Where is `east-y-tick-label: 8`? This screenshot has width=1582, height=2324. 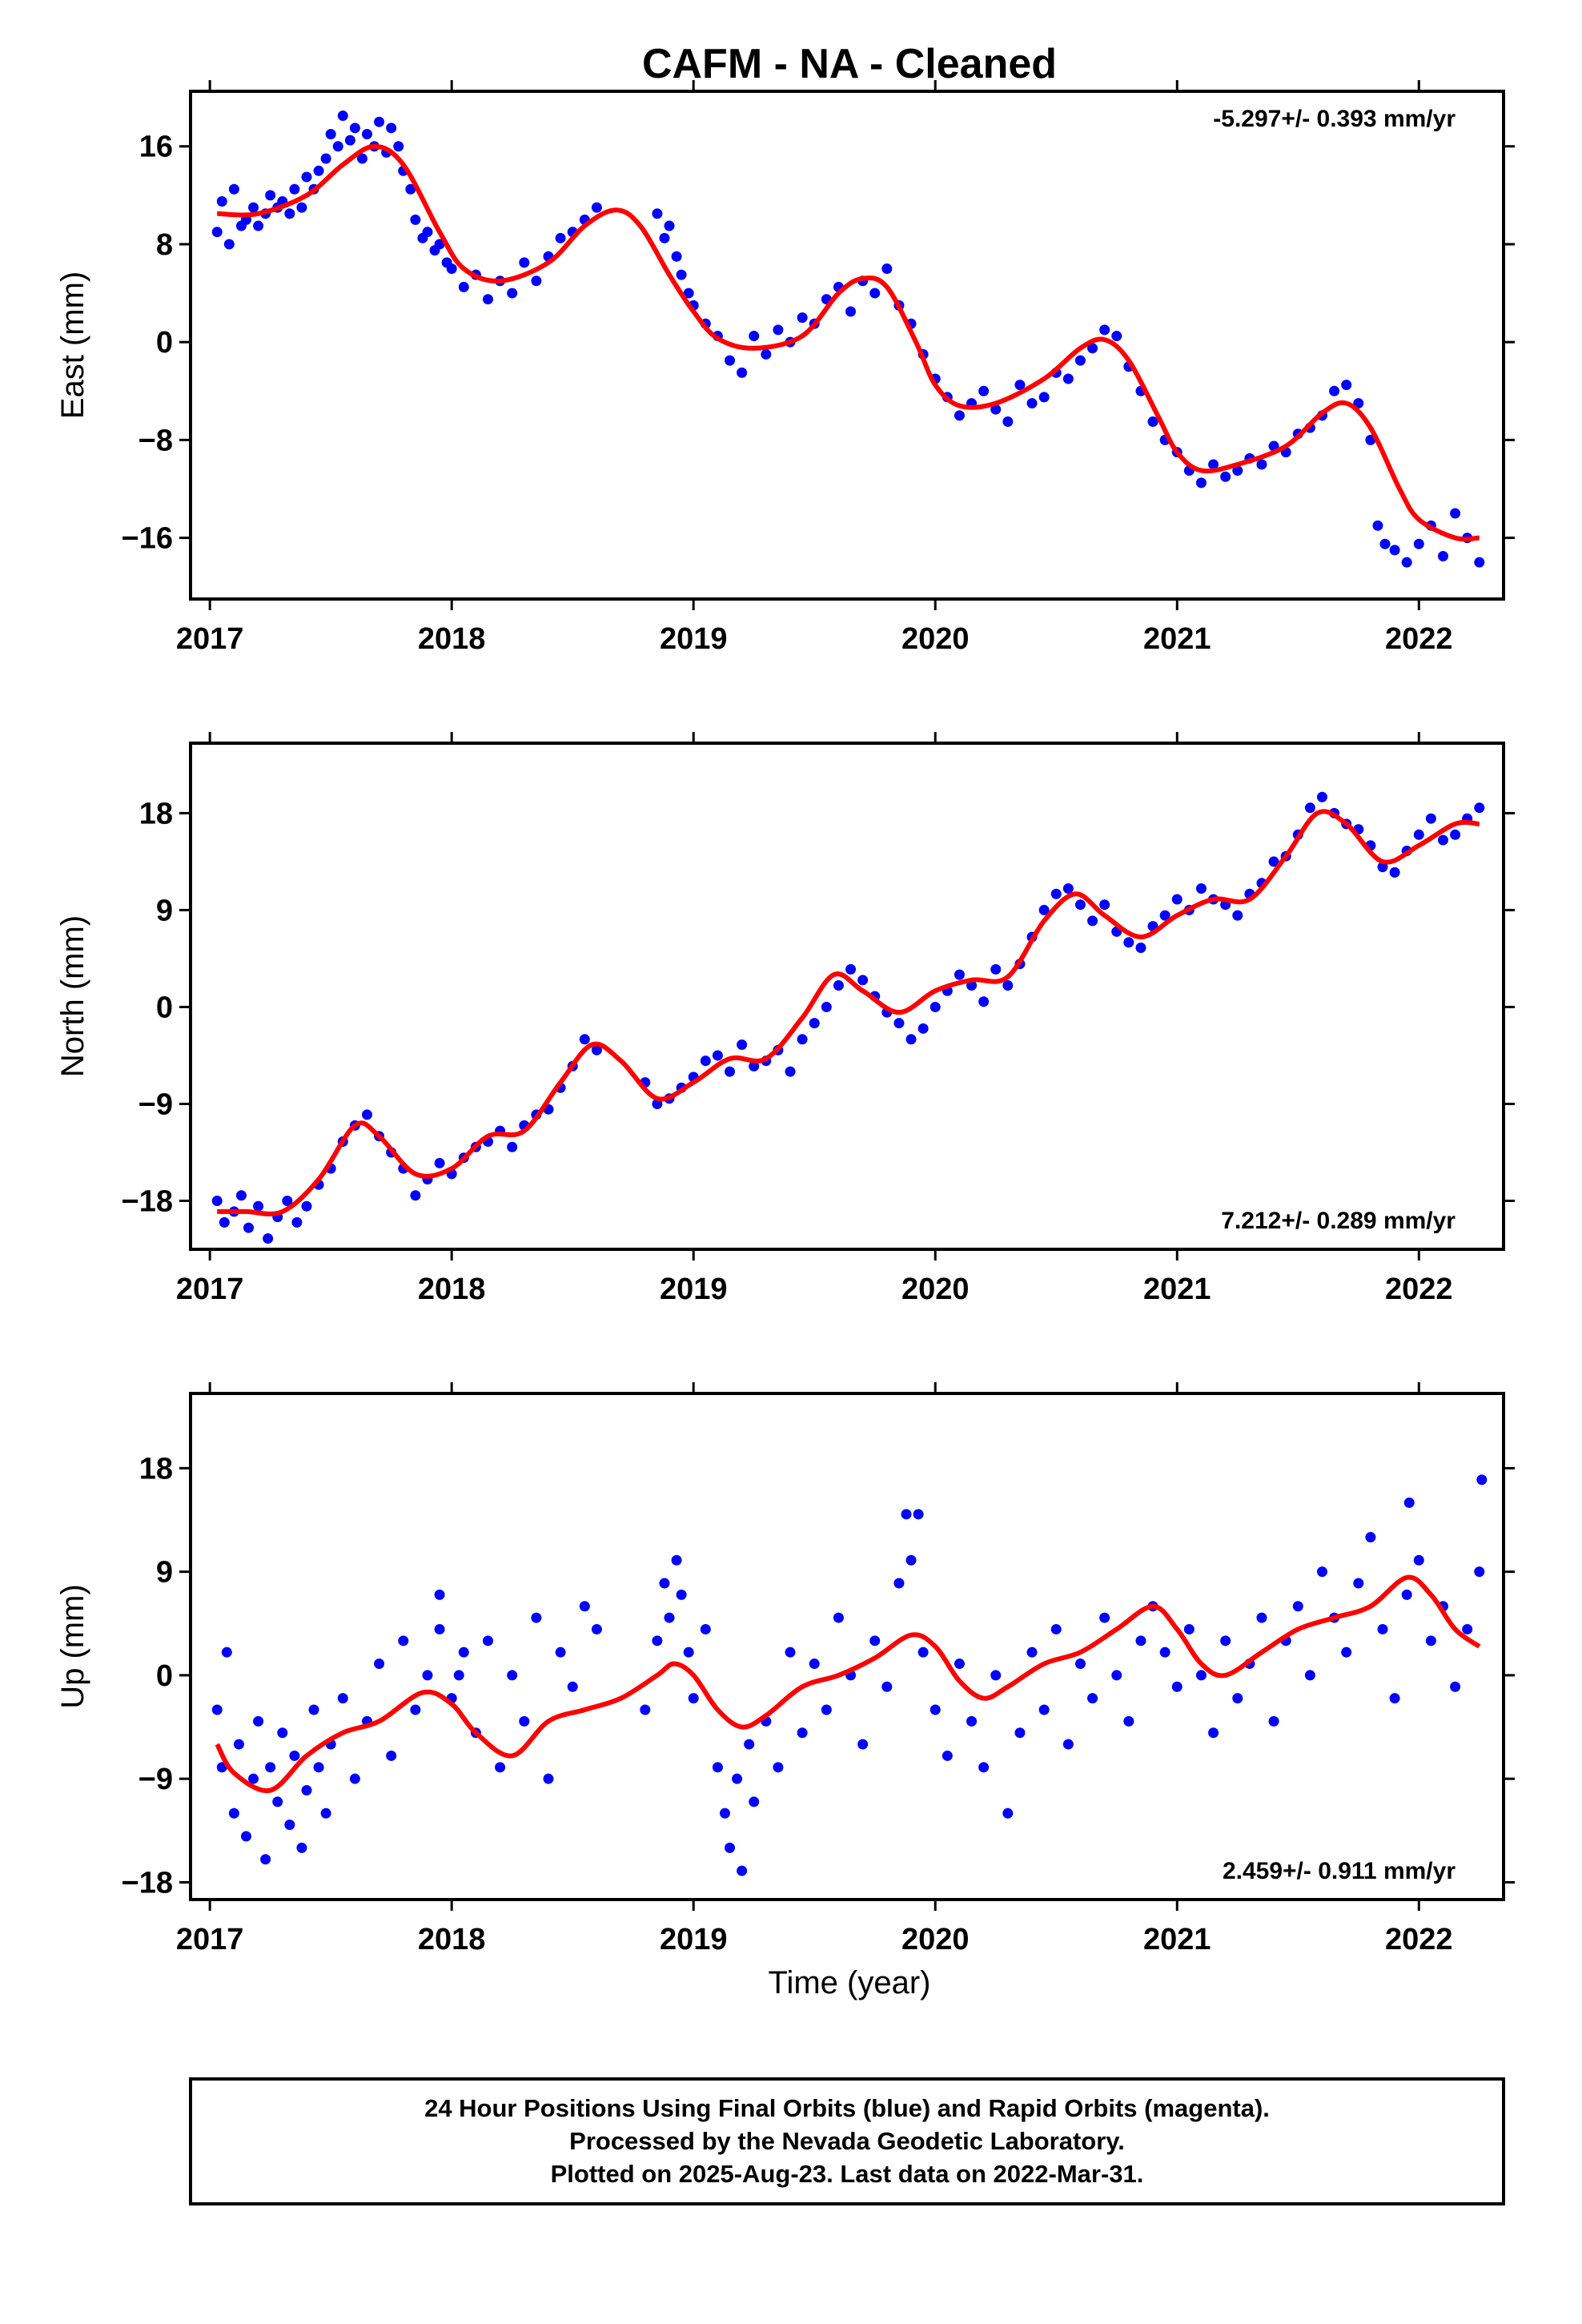 east-y-tick-label: 8 is located at coordinates (164, 245).